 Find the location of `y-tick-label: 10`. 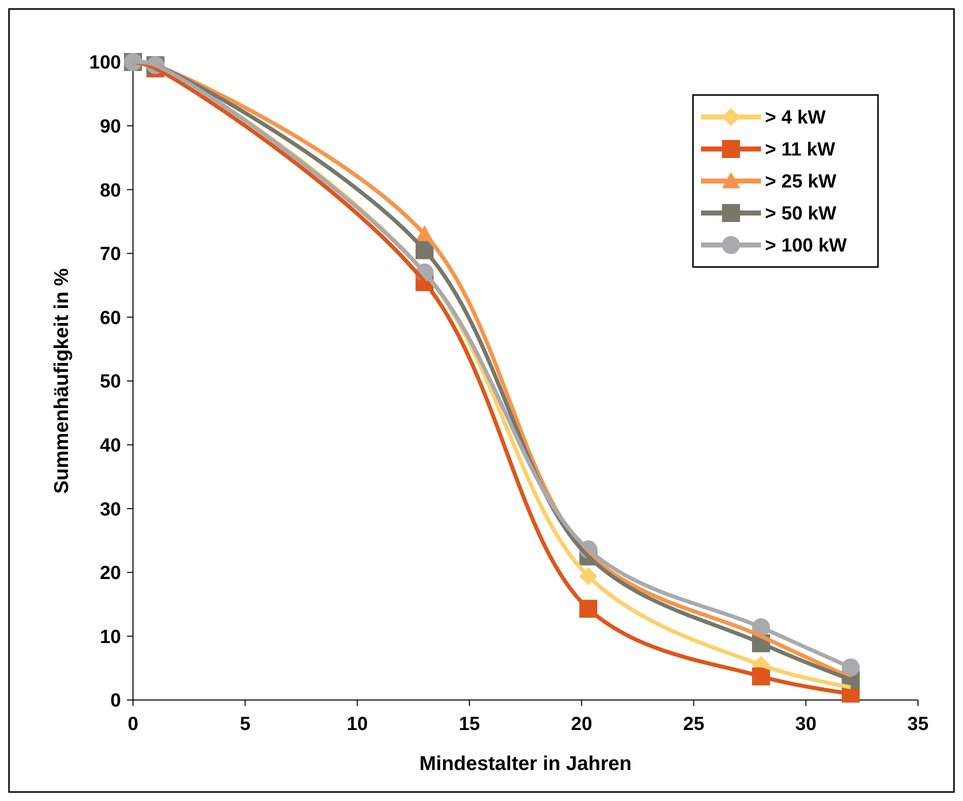

y-tick-label: 10 is located at coordinates (110, 637).